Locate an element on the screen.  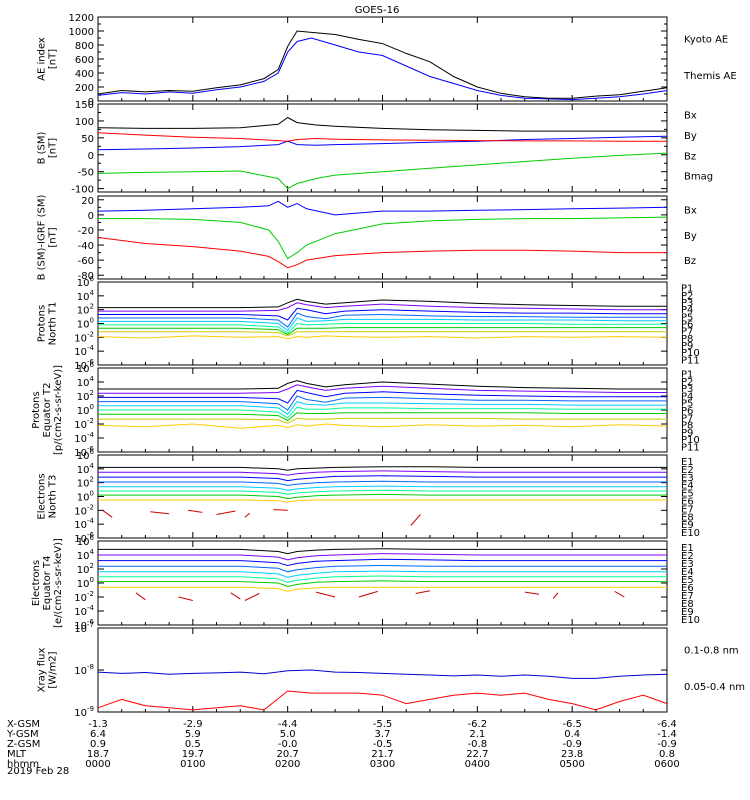
series-line-bmag is located at coordinates (382, 124).